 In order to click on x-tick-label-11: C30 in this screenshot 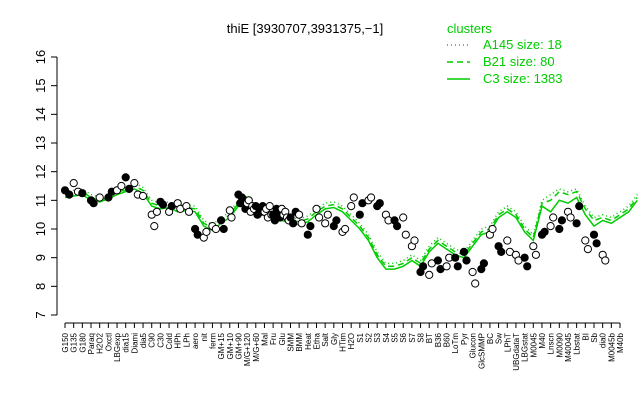, I will do `click(160, 339)`.